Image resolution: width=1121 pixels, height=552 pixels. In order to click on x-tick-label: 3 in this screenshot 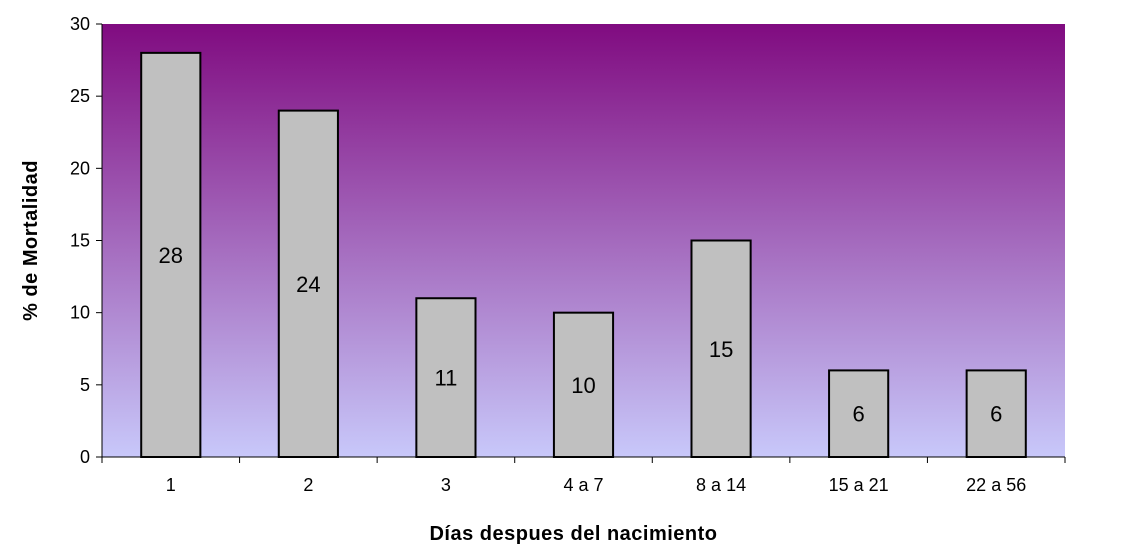, I will do `click(446, 485)`.